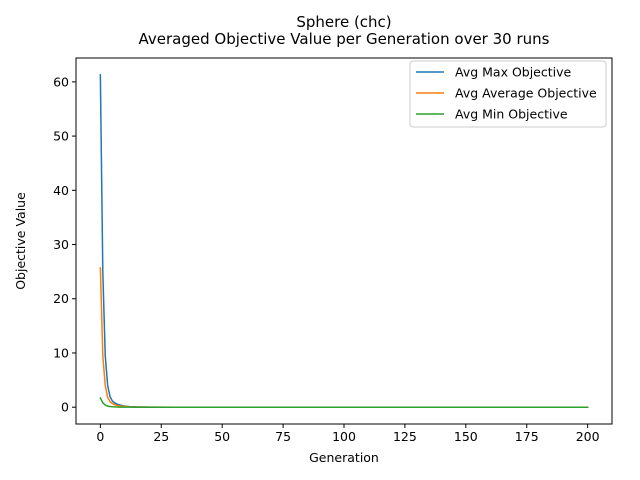 The height and width of the screenshot is (480, 640). I want to click on legend-label-3: Avg Min Objective, so click(511, 114).